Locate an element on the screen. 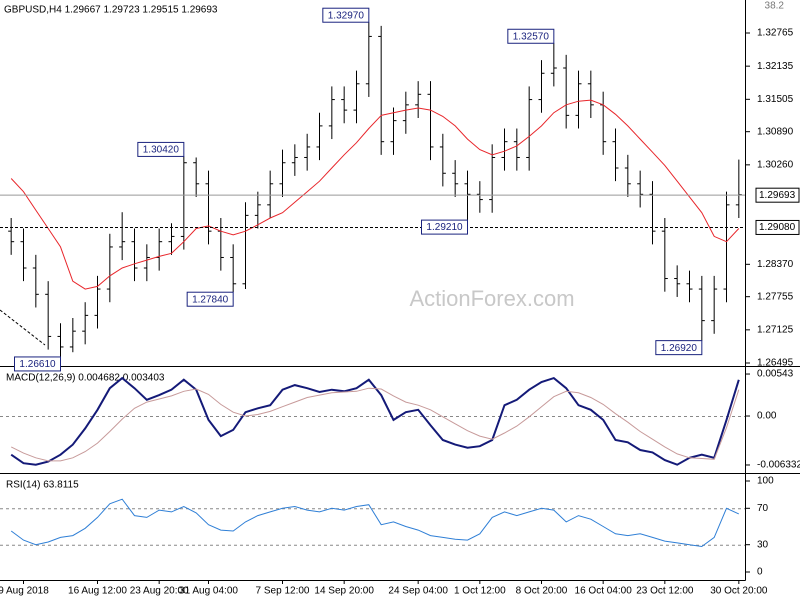 Image resolution: width=800 pixels, height=600 pixels. annotation-label: 1.26920 is located at coordinates (679, 348).